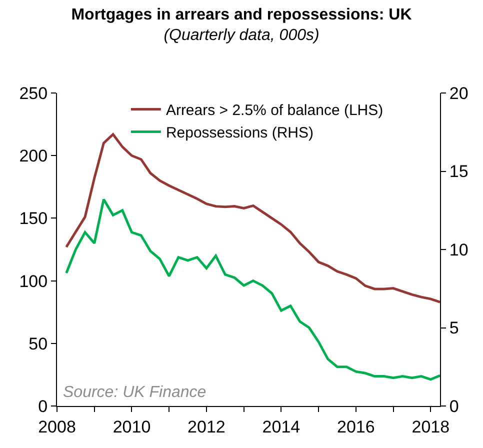  Describe the element at coordinates (454, 328) in the screenshot. I see `y2-tick-label: 5` at that location.